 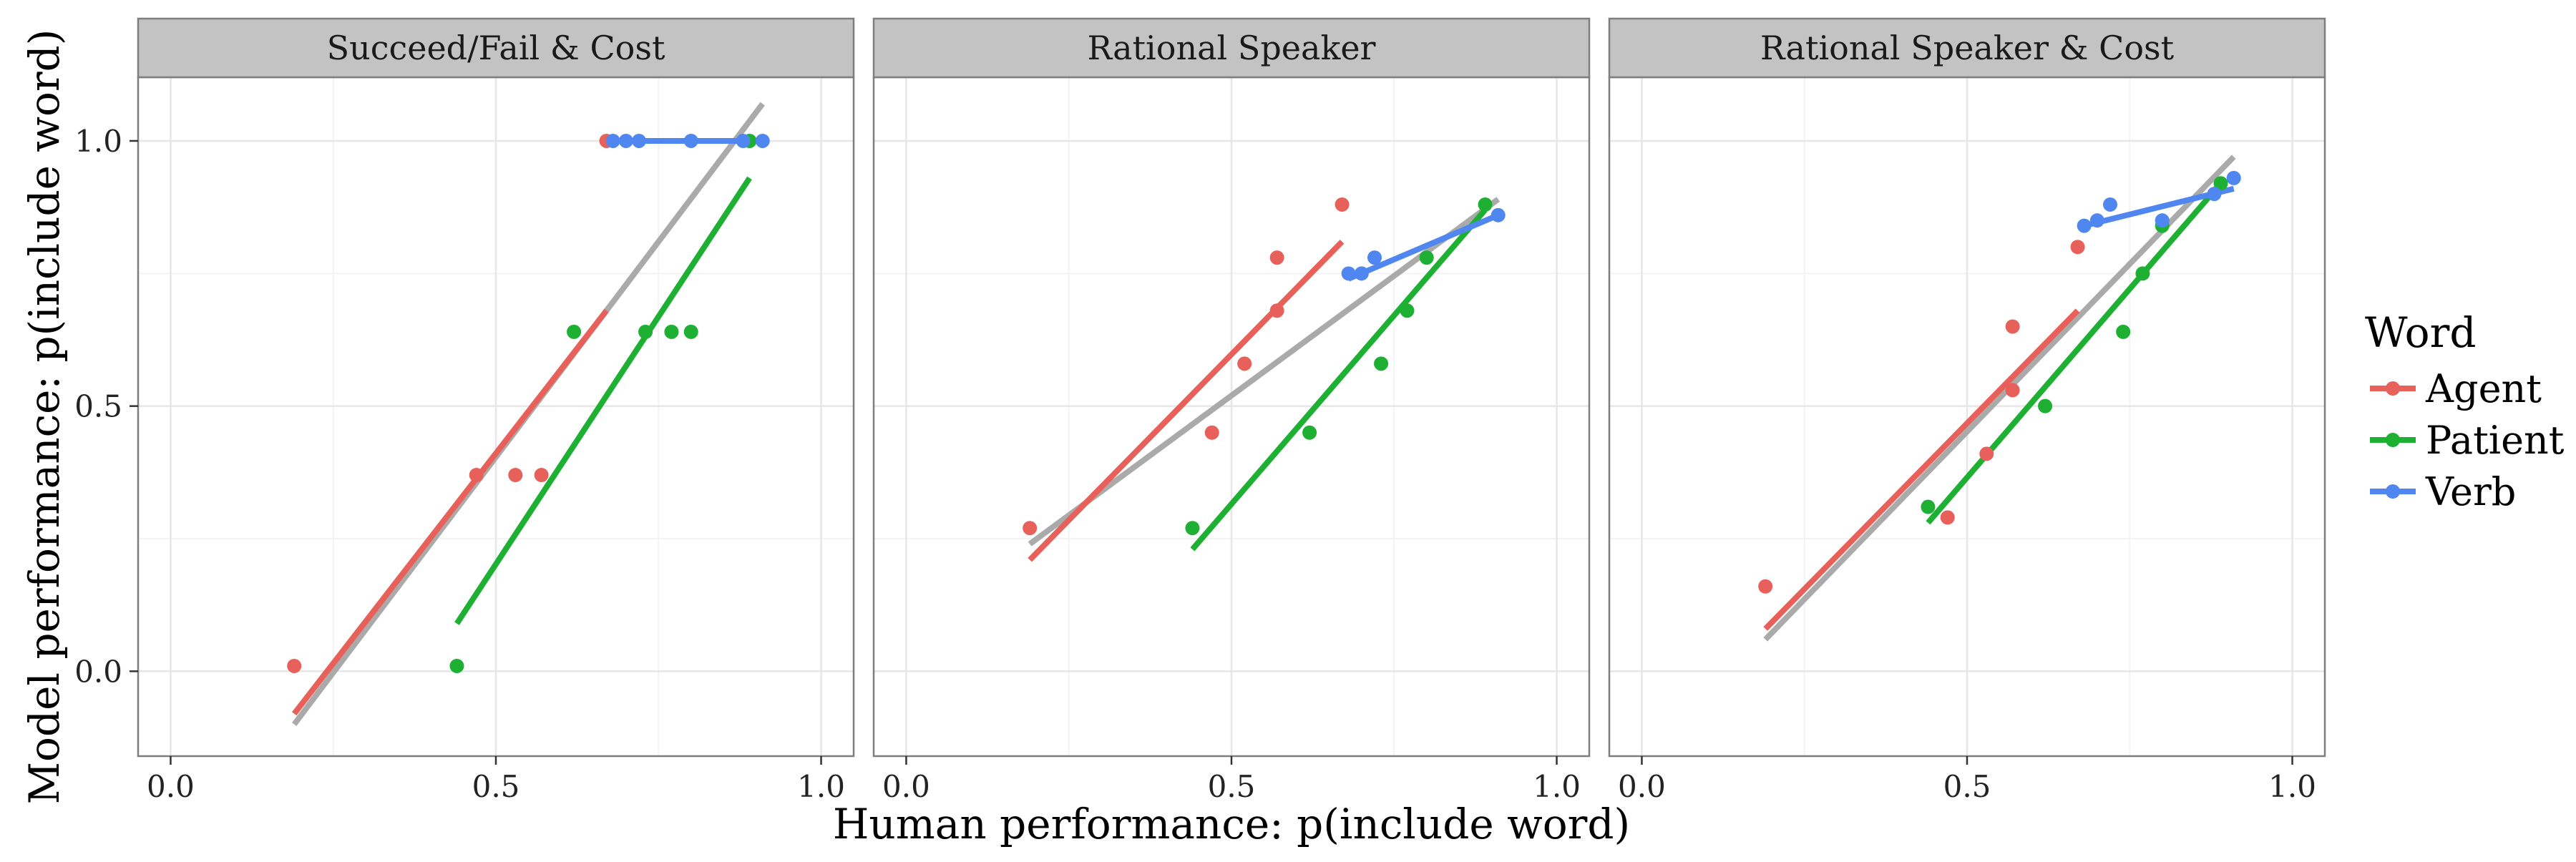 I want to click on facet-title: Rational Speaker, so click(x=1231, y=48).